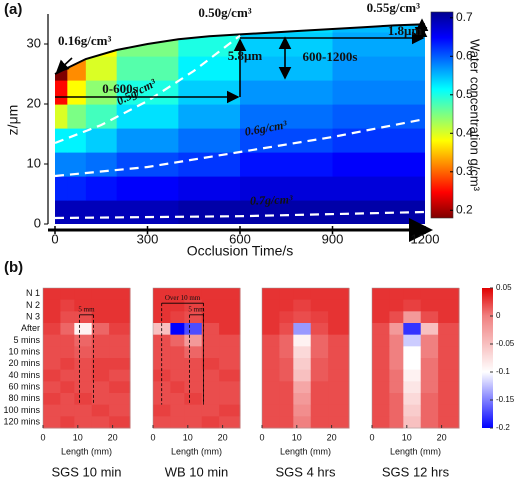  Describe the element at coordinates (333, 238) in the screenshot. I see `x-tick-label: 900` at that location.